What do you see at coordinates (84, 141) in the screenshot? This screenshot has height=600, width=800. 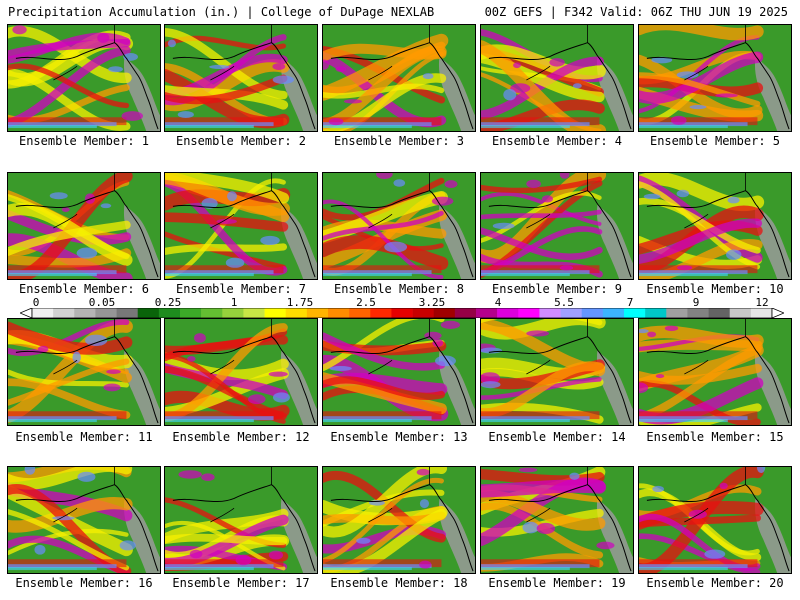 I see `ensemble-member-label: Ensemble Member: 1` at bounding box center [84, 141].